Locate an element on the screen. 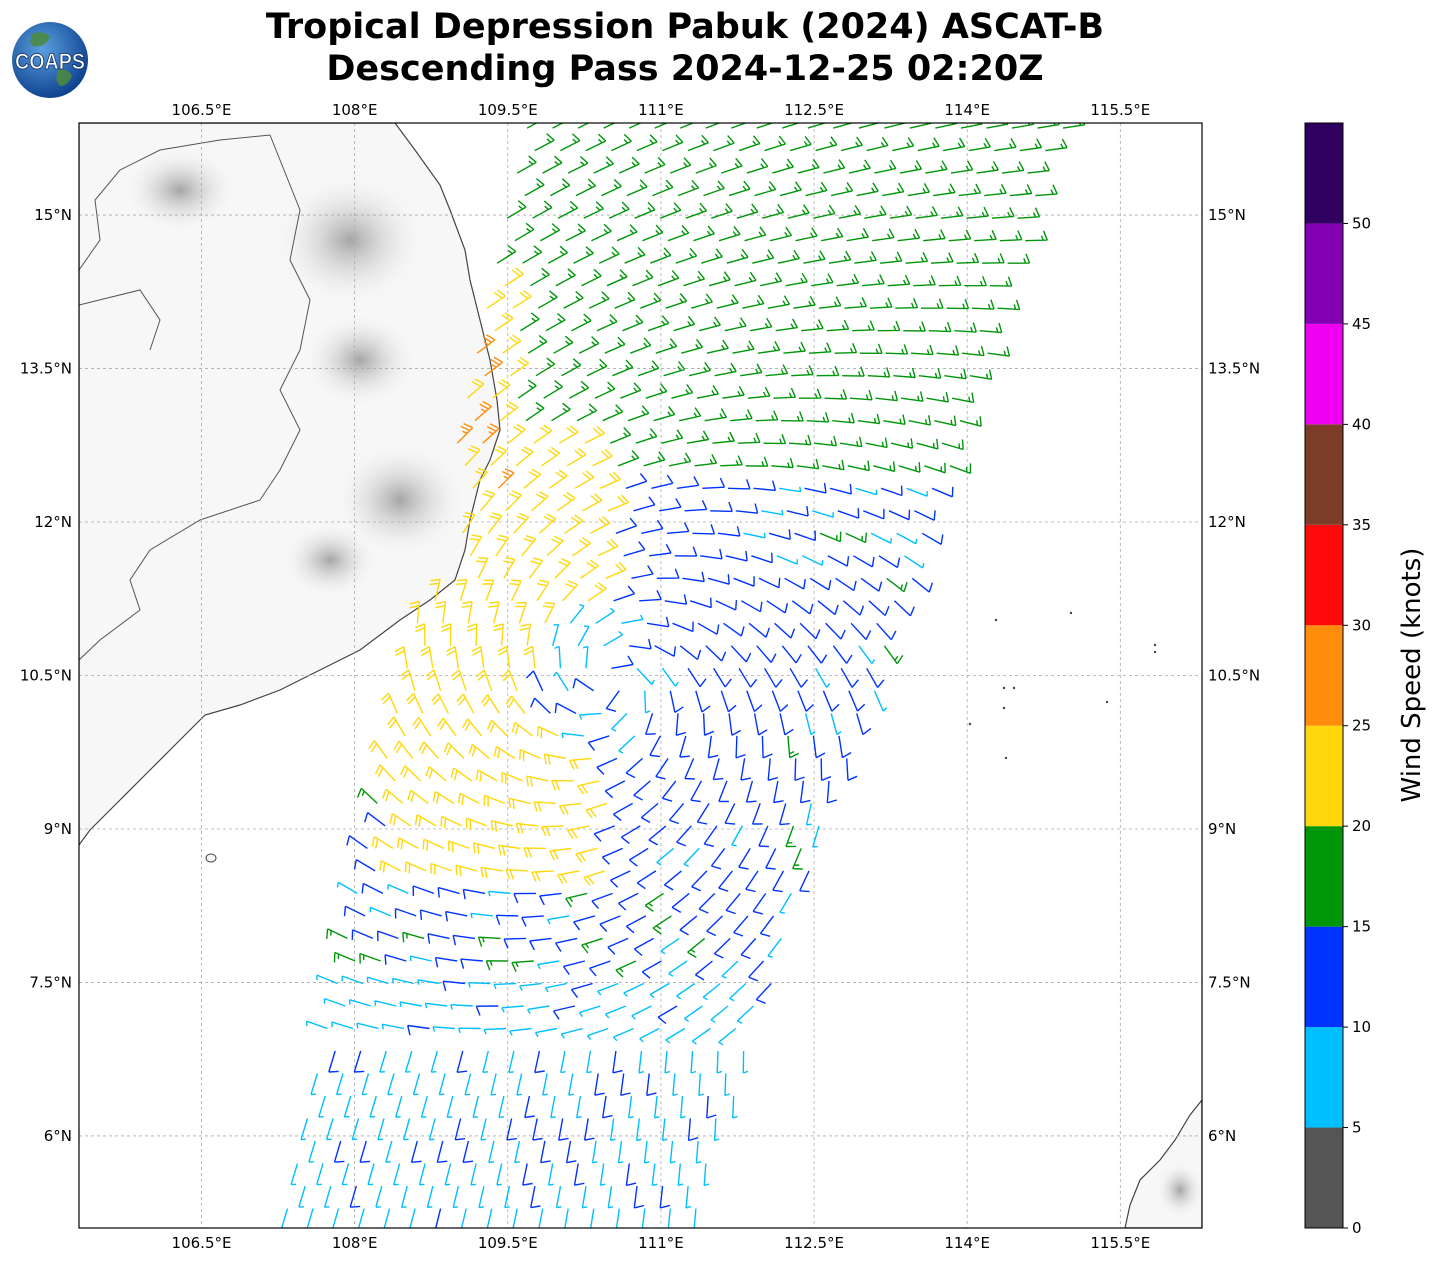 Image resolution: width=1442 pixels, height=1264 pixels. lat-tick-label-right: 15°N is located at coordinates (1227, 215).